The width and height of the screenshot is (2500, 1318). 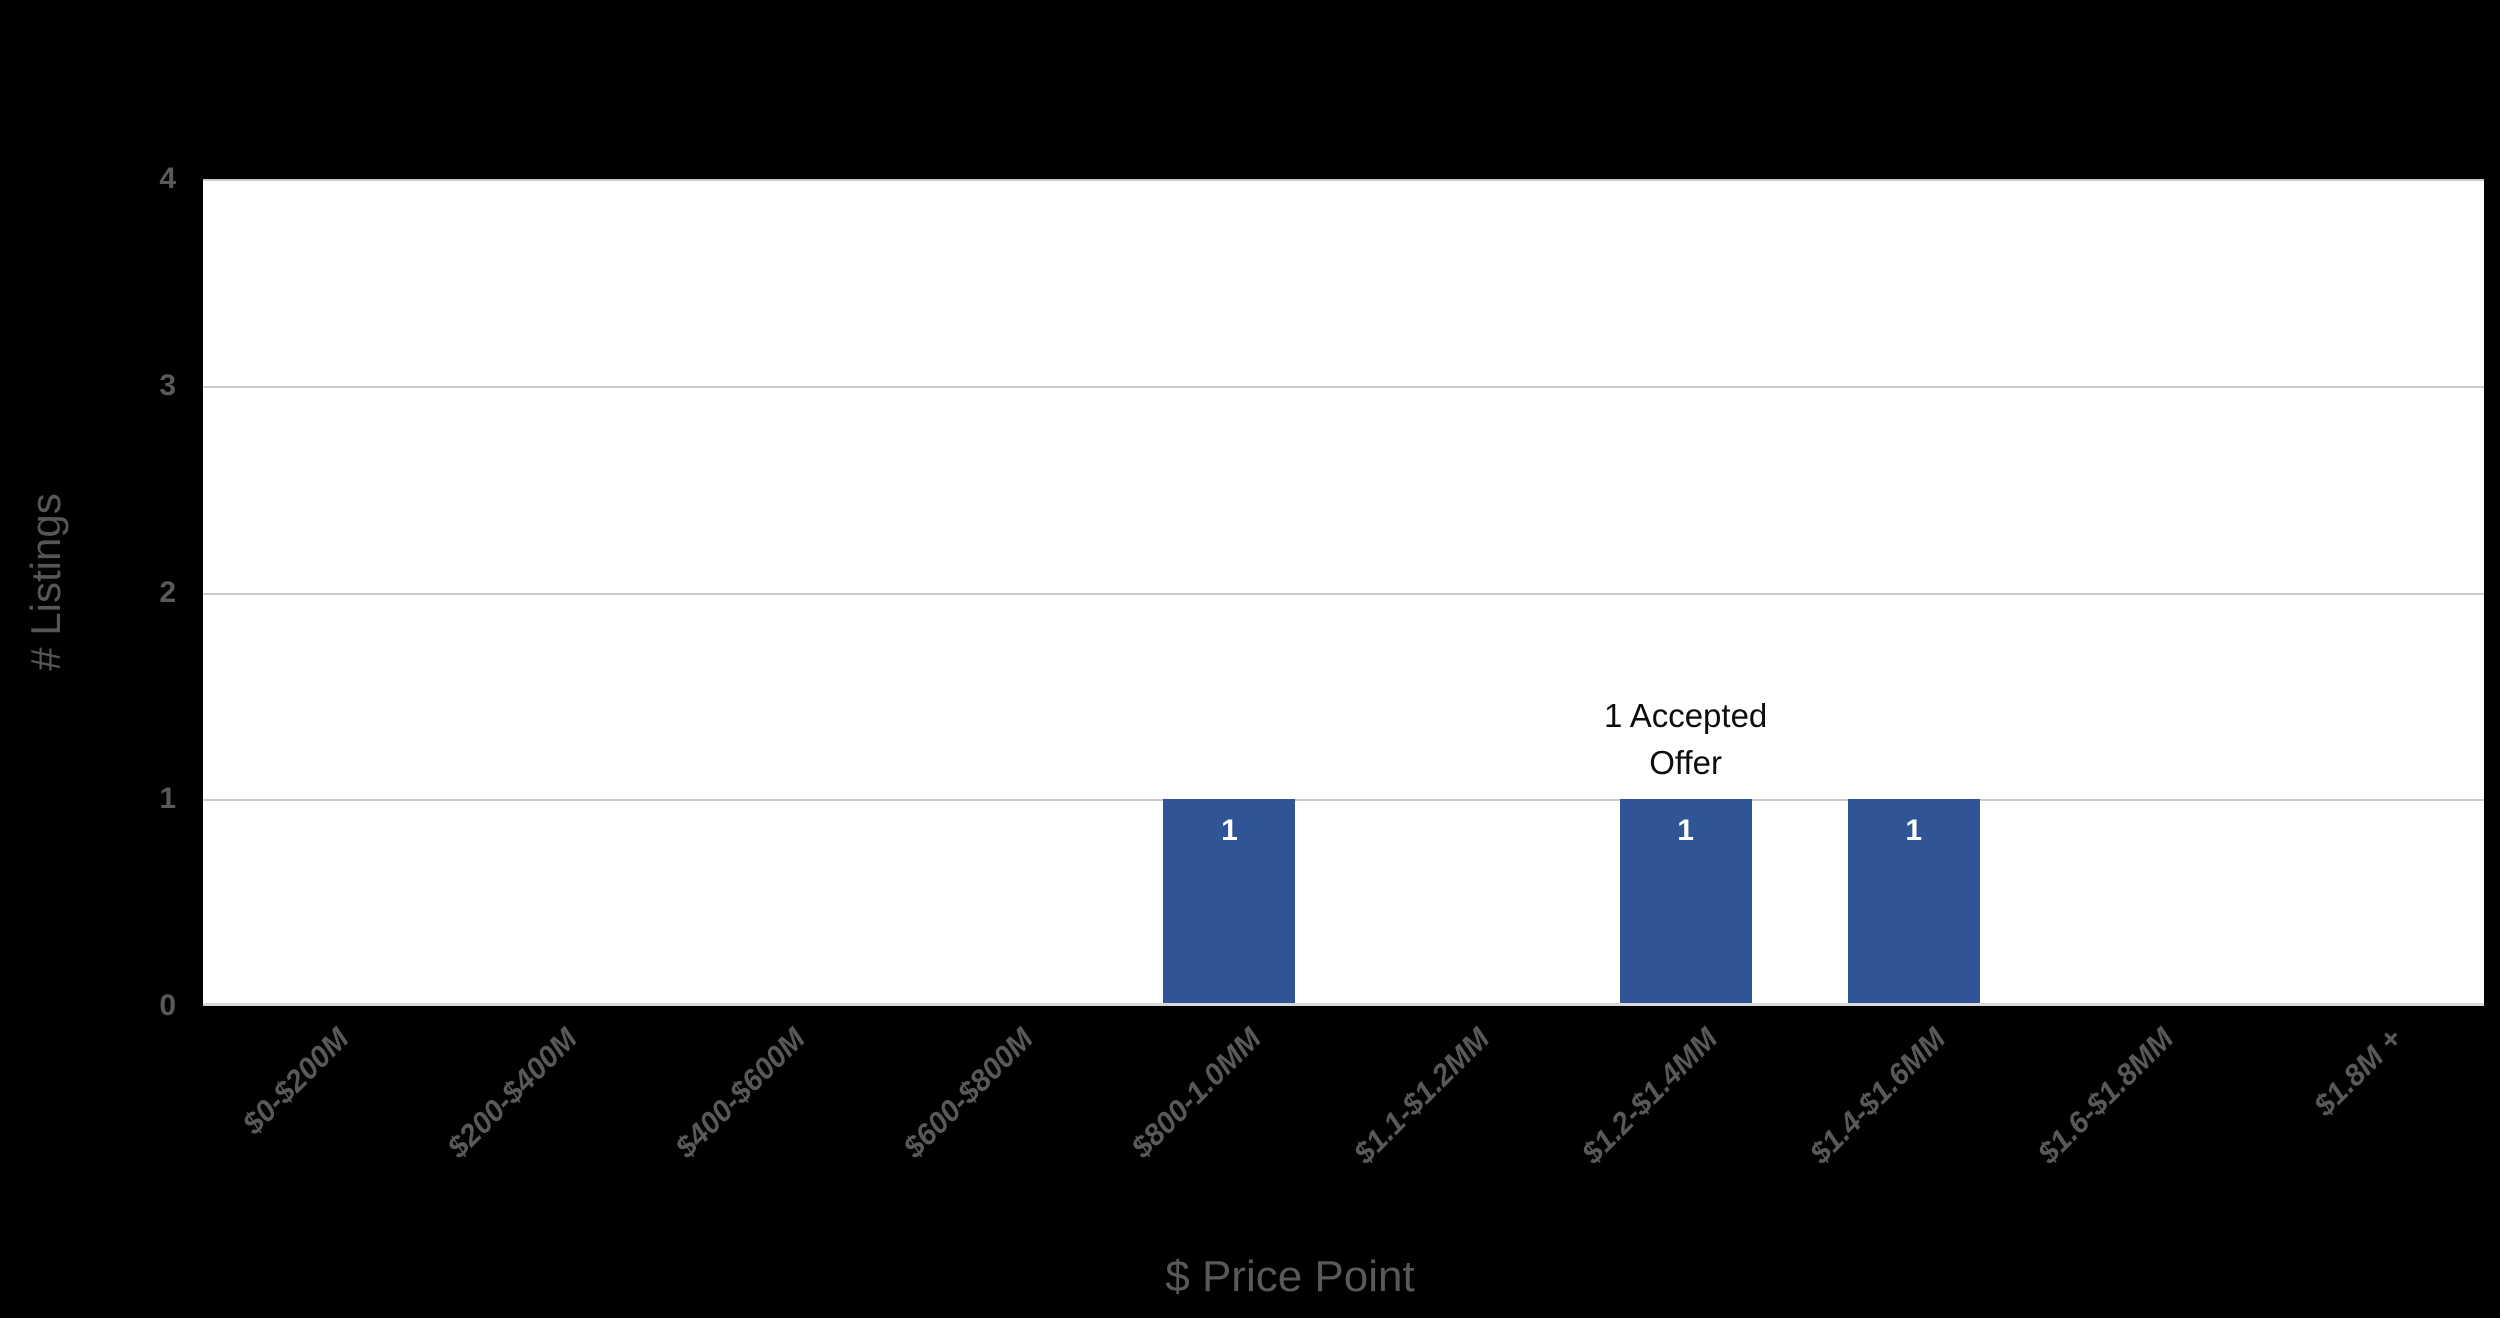 What do you see at coordinates (167, 178) in the screenshot?
I see `y-tick-label-4: 4` at bounding box center [167, 178].